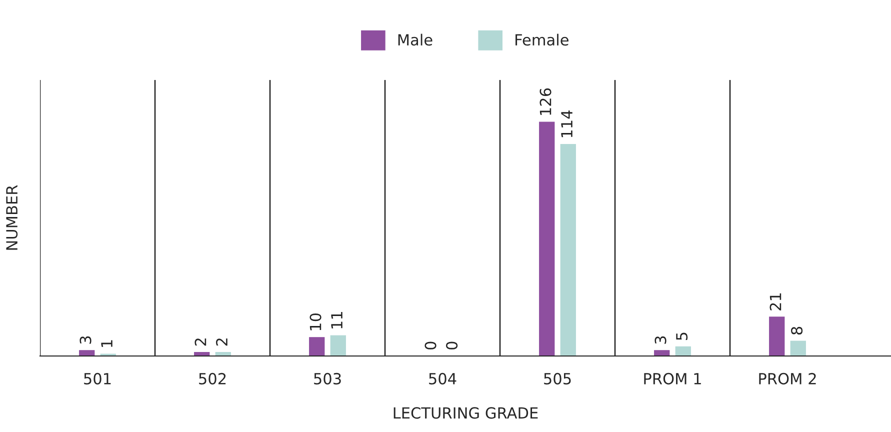 This screenshot has height=432, width=891. Describe the element at coordinates (415, 40) in the screenshot. I see `legend-label: Male` at that location.